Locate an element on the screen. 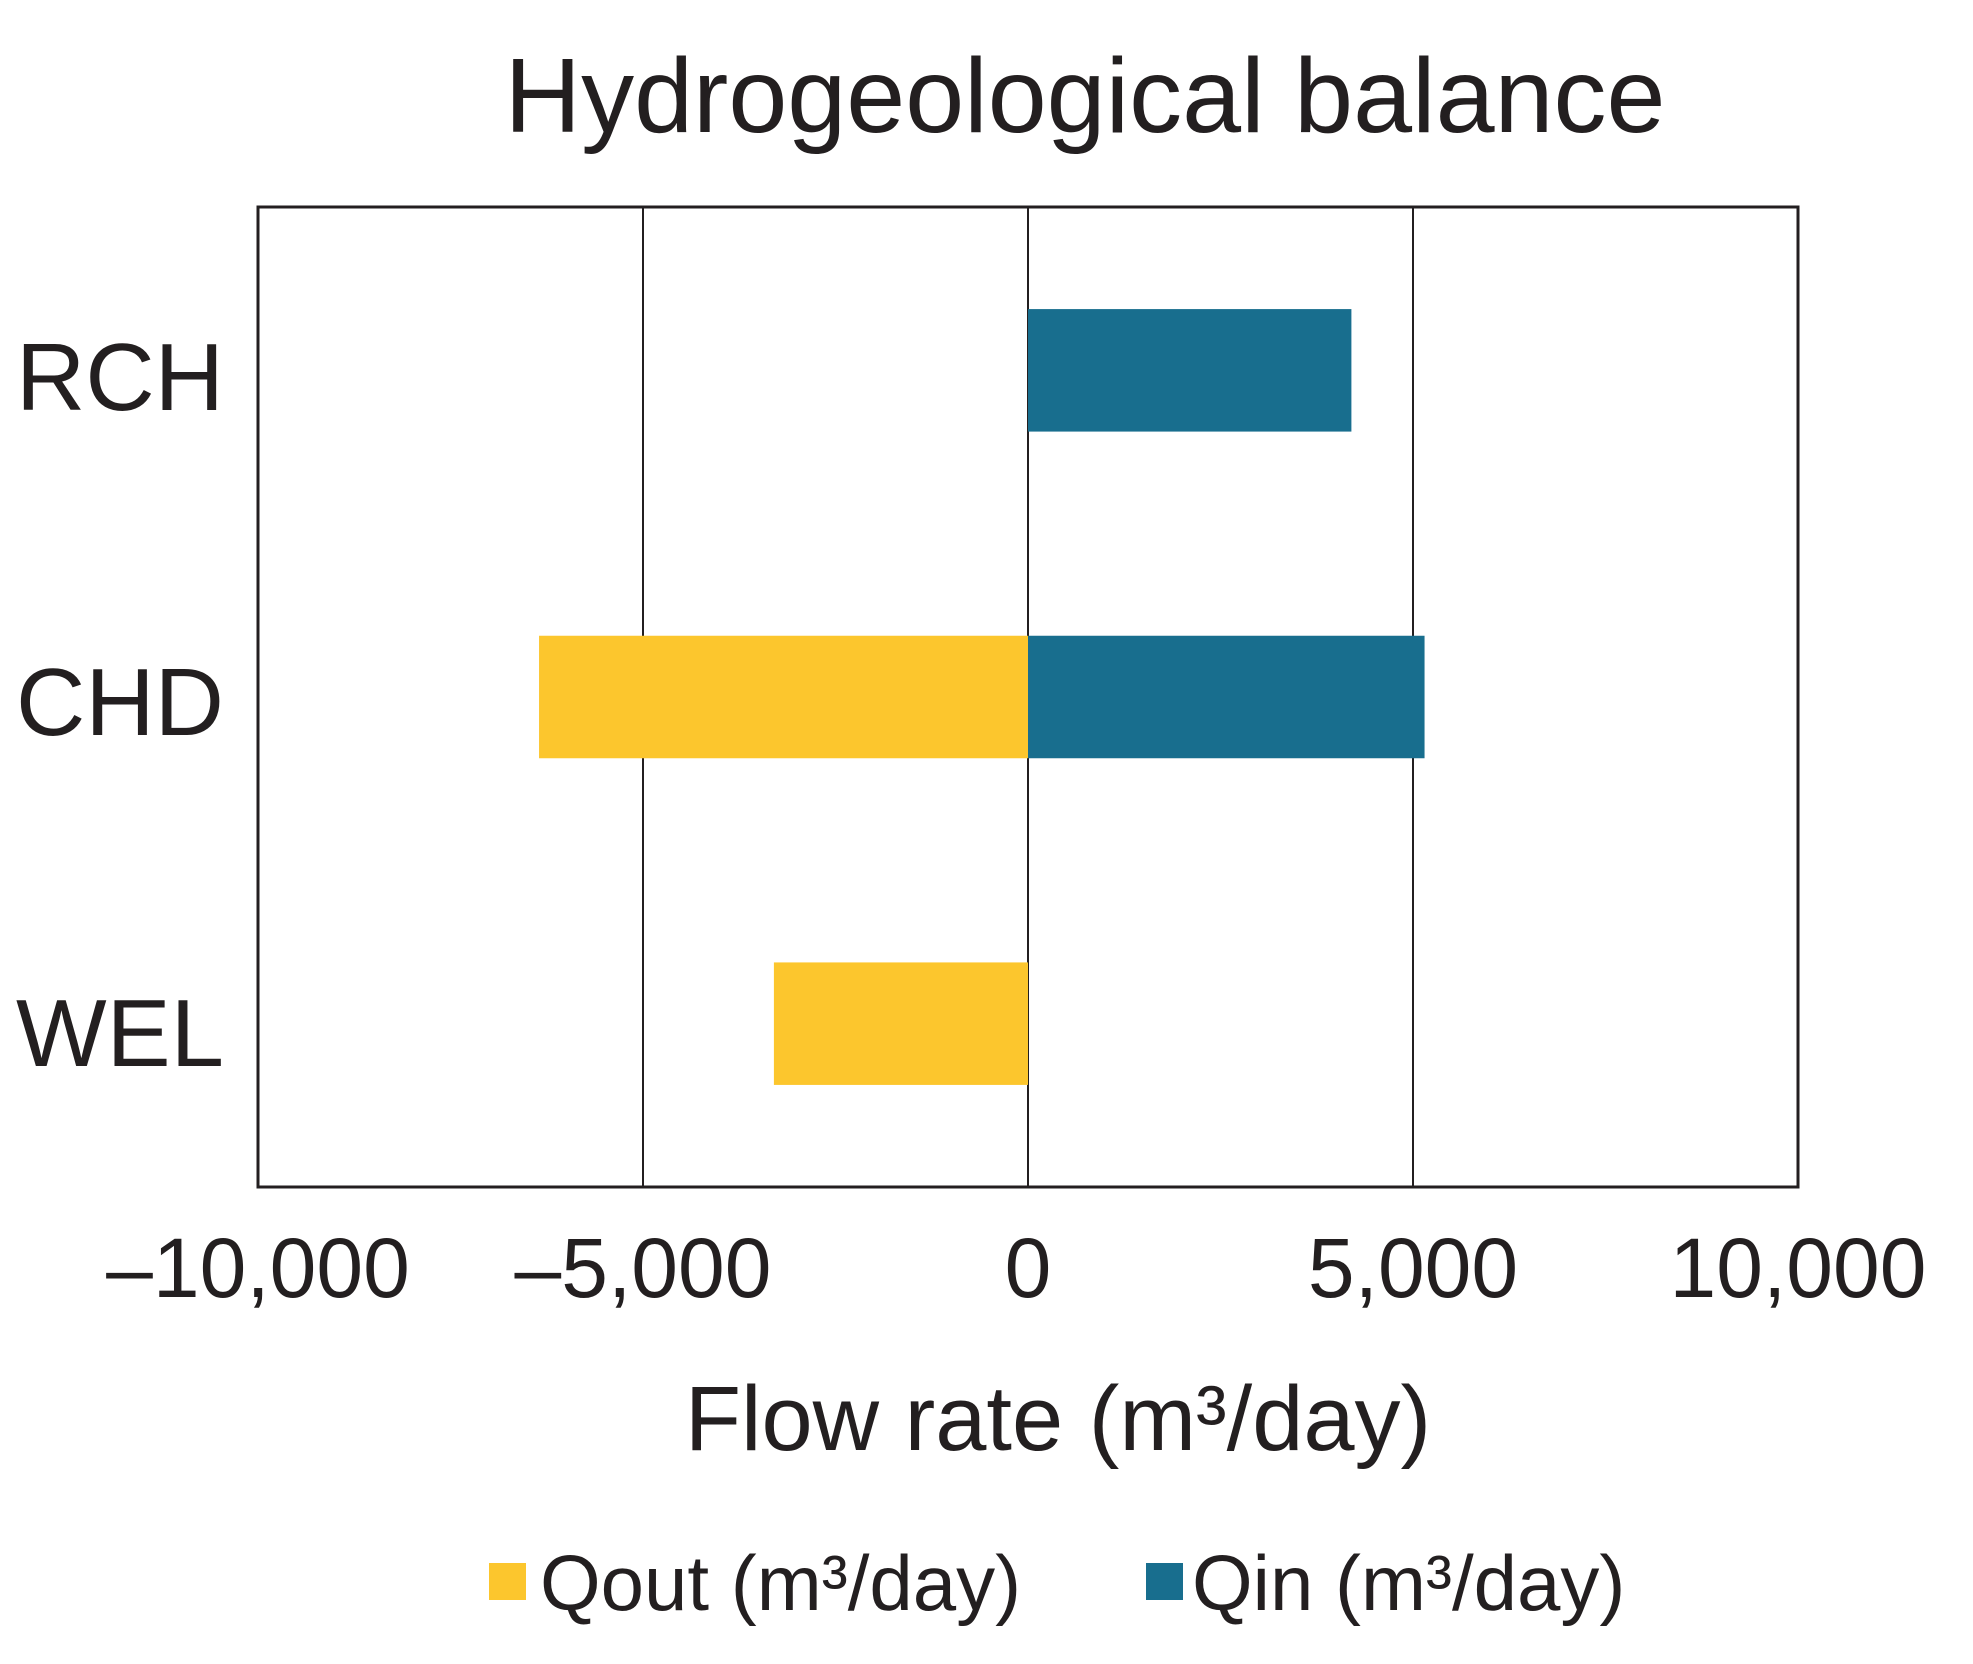 Image resolution: width=1973 pixels, height=1664 pixels. x-tick-label-10000: 10,000 is located at coordinates (1798, 1268).